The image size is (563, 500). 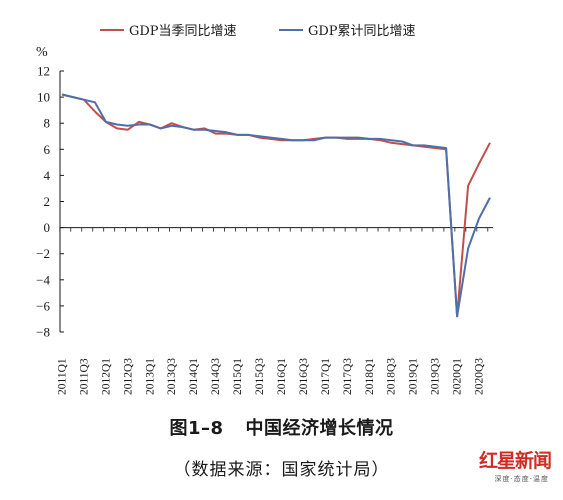 I want to click on x-tick-label: 2013Q3, so click(x=172, y=376).